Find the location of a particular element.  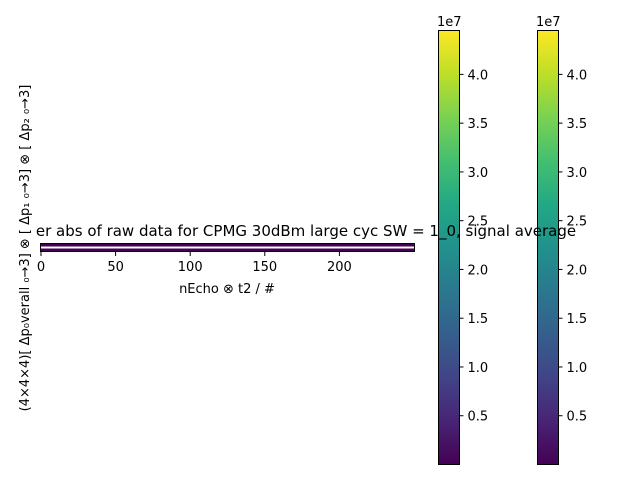

colorbar-2-ticks: 0.5 1.0 1.5 2.0 2.5 3.0 3.5 4.0 is located at coordinates (573, 246).